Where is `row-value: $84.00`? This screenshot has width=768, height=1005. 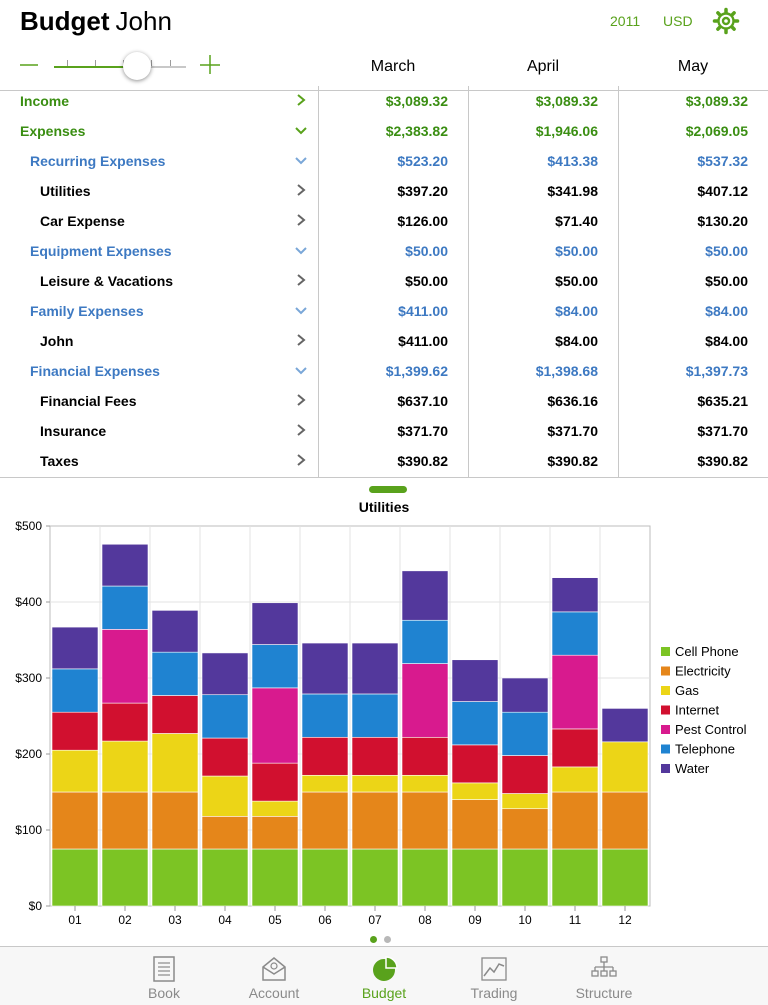
row-value: $84.00 is located at coordinates (726, 341).